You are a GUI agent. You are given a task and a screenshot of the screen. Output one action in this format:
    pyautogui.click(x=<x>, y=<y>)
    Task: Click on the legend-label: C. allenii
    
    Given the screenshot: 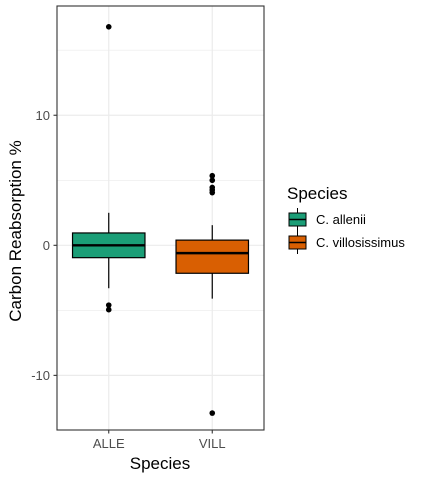 What is the action you would take?
    pyautogui.click(x=341, y=219)
    